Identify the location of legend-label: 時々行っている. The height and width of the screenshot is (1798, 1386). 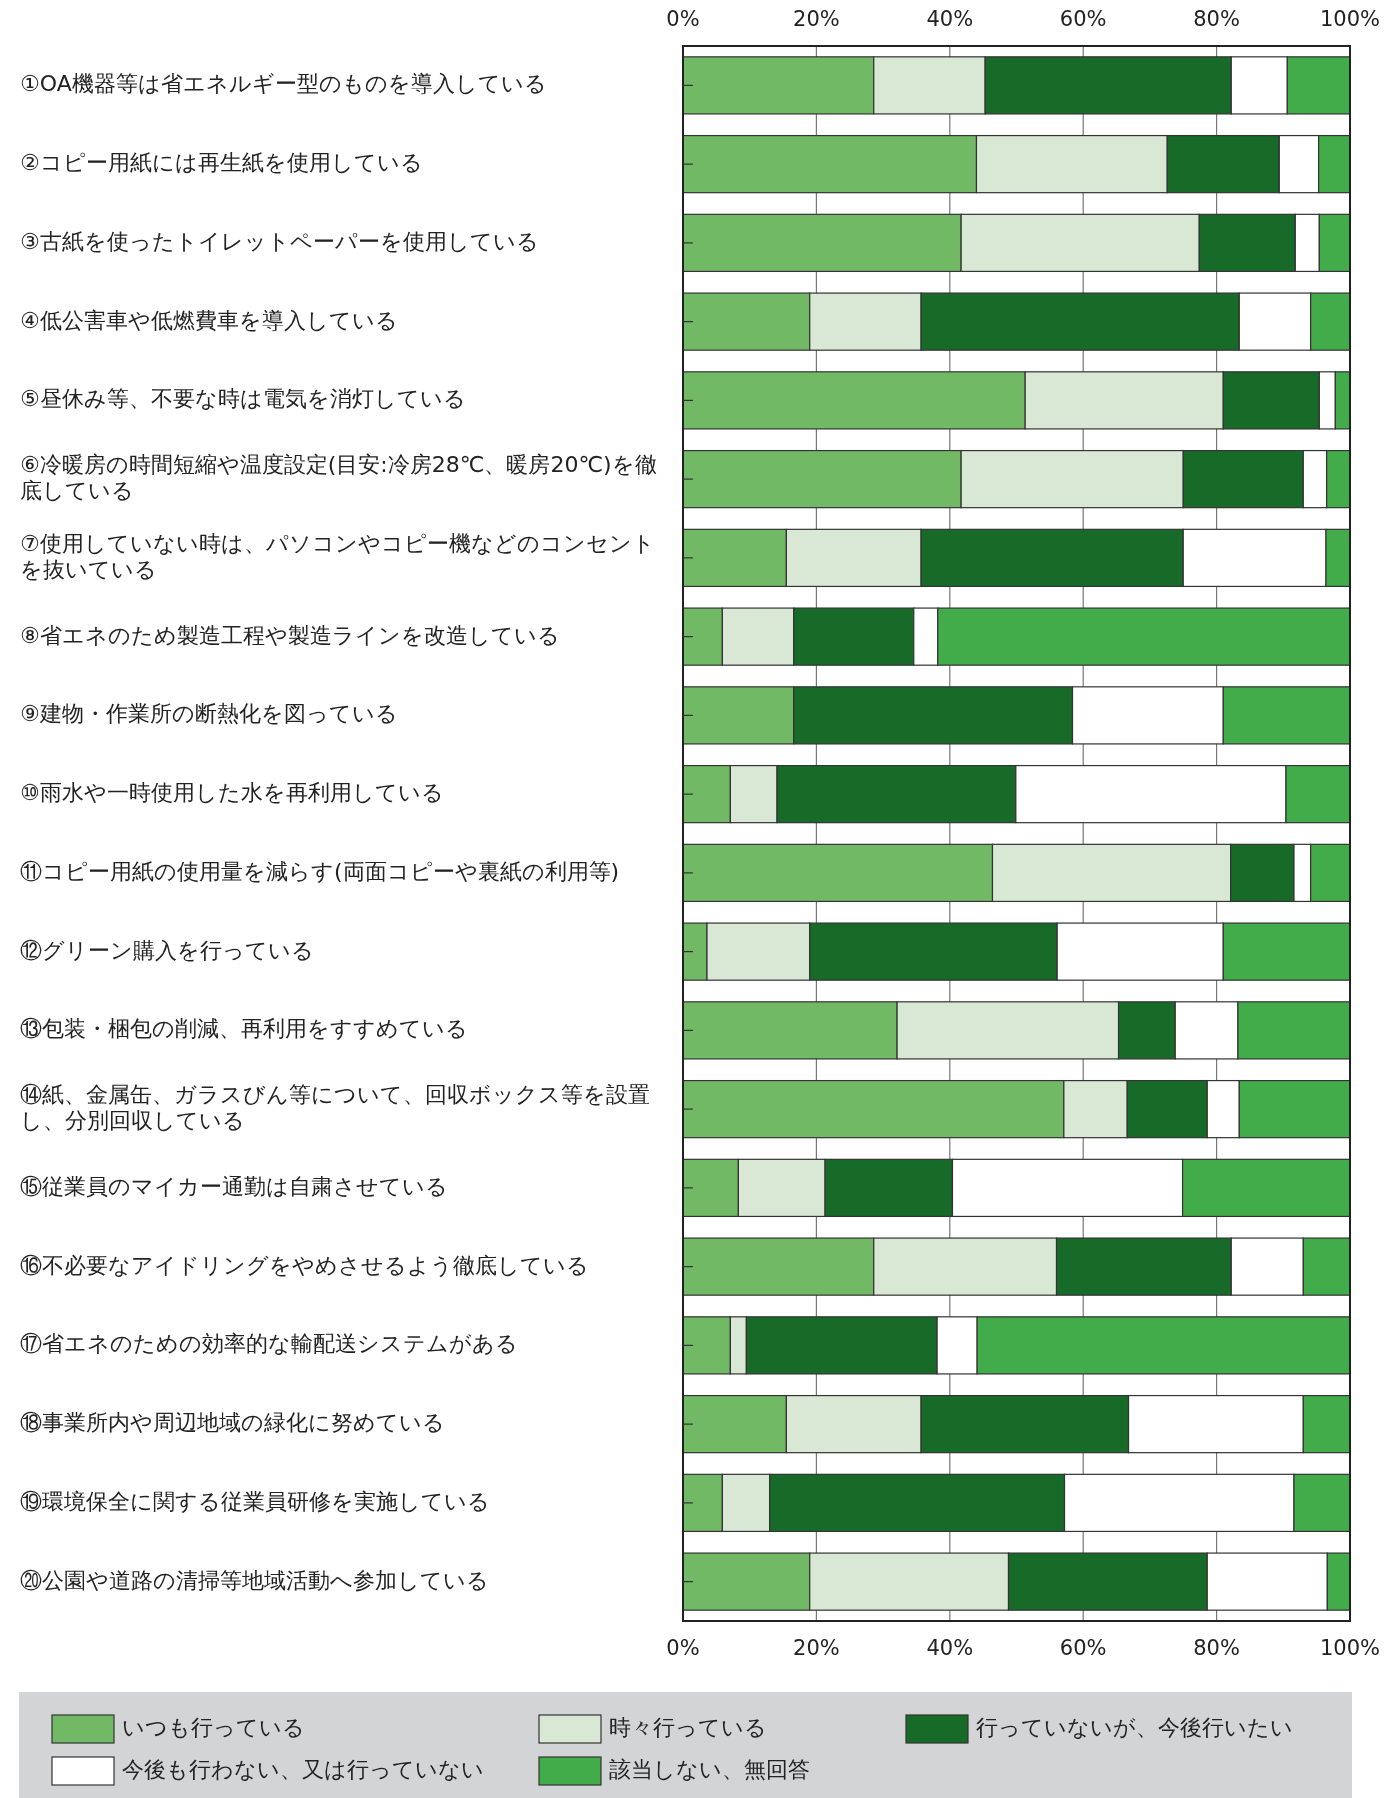
(688, 1727).